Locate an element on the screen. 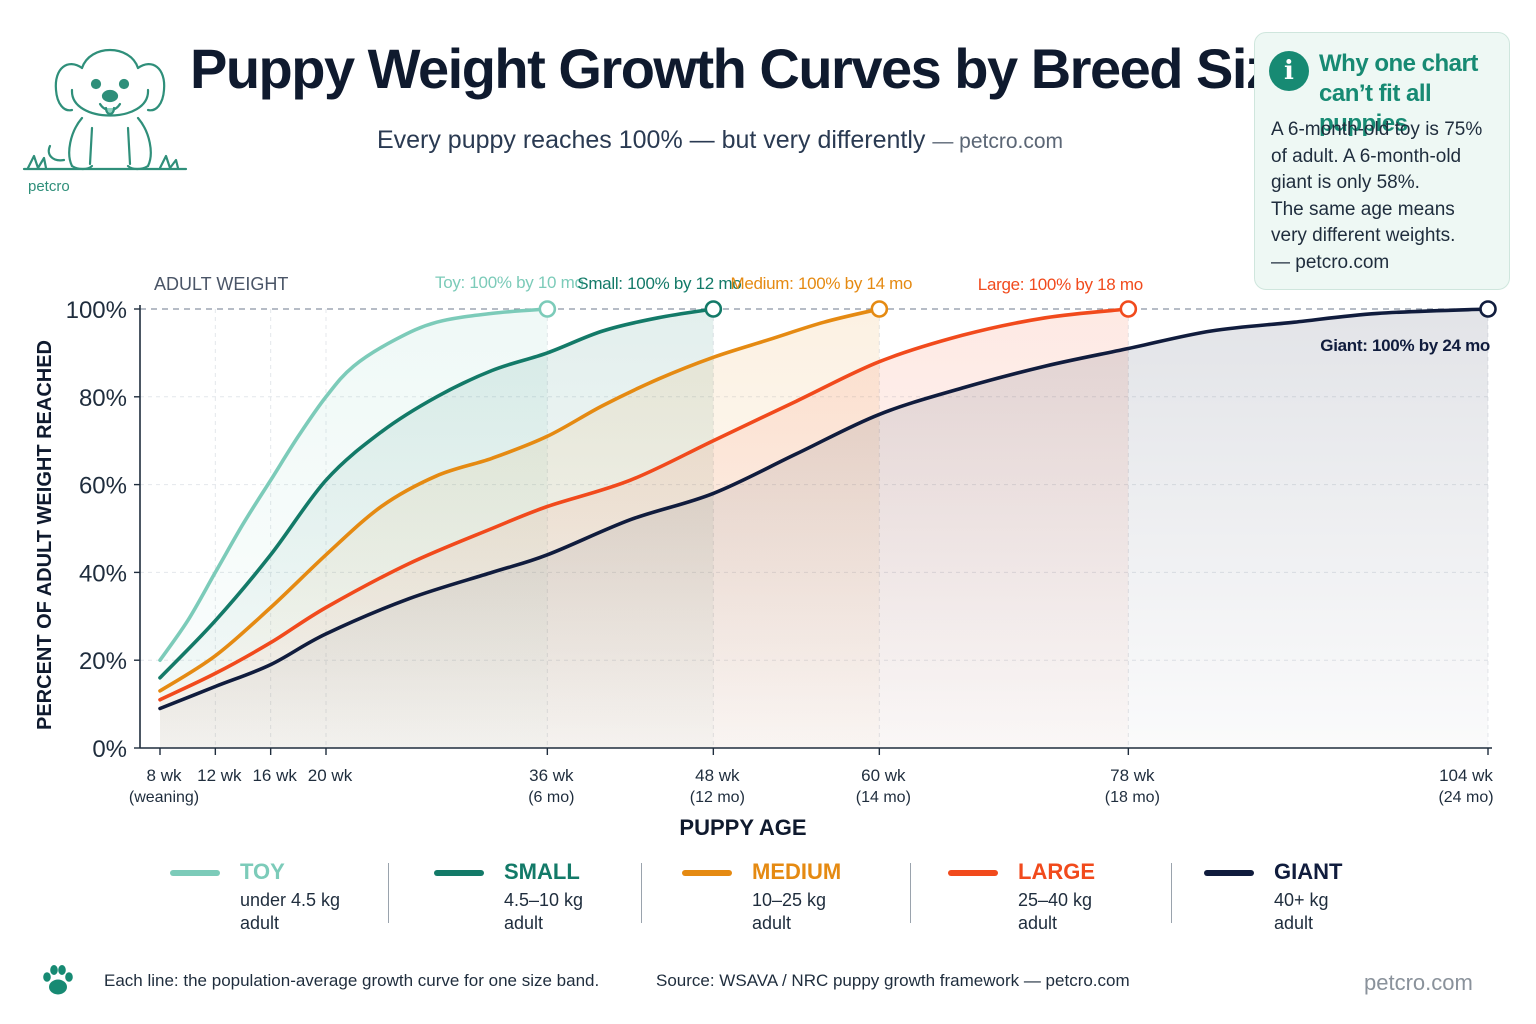 The image size is (1536, 1024). series-endpoint-toy is located at coordinates (547, 309).